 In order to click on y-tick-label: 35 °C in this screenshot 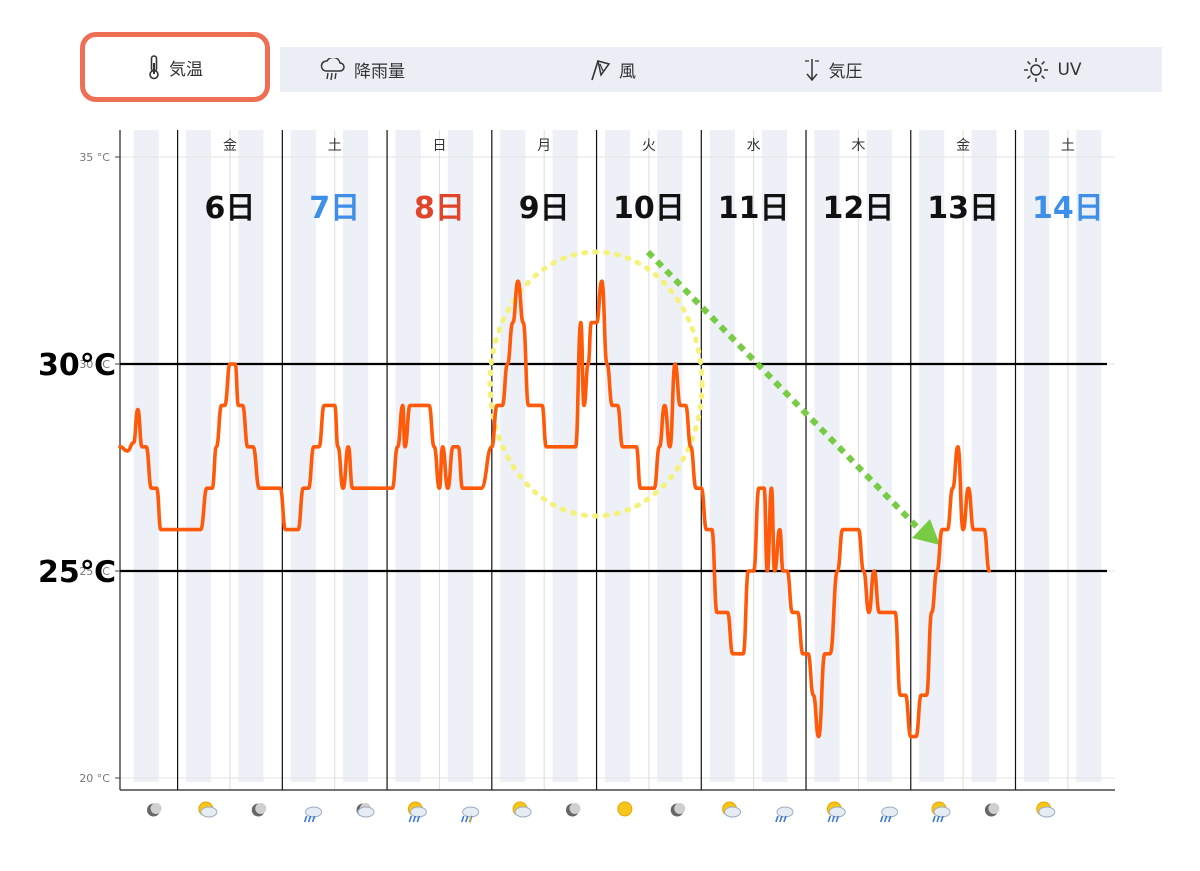, I will do `click(94, 157)`.